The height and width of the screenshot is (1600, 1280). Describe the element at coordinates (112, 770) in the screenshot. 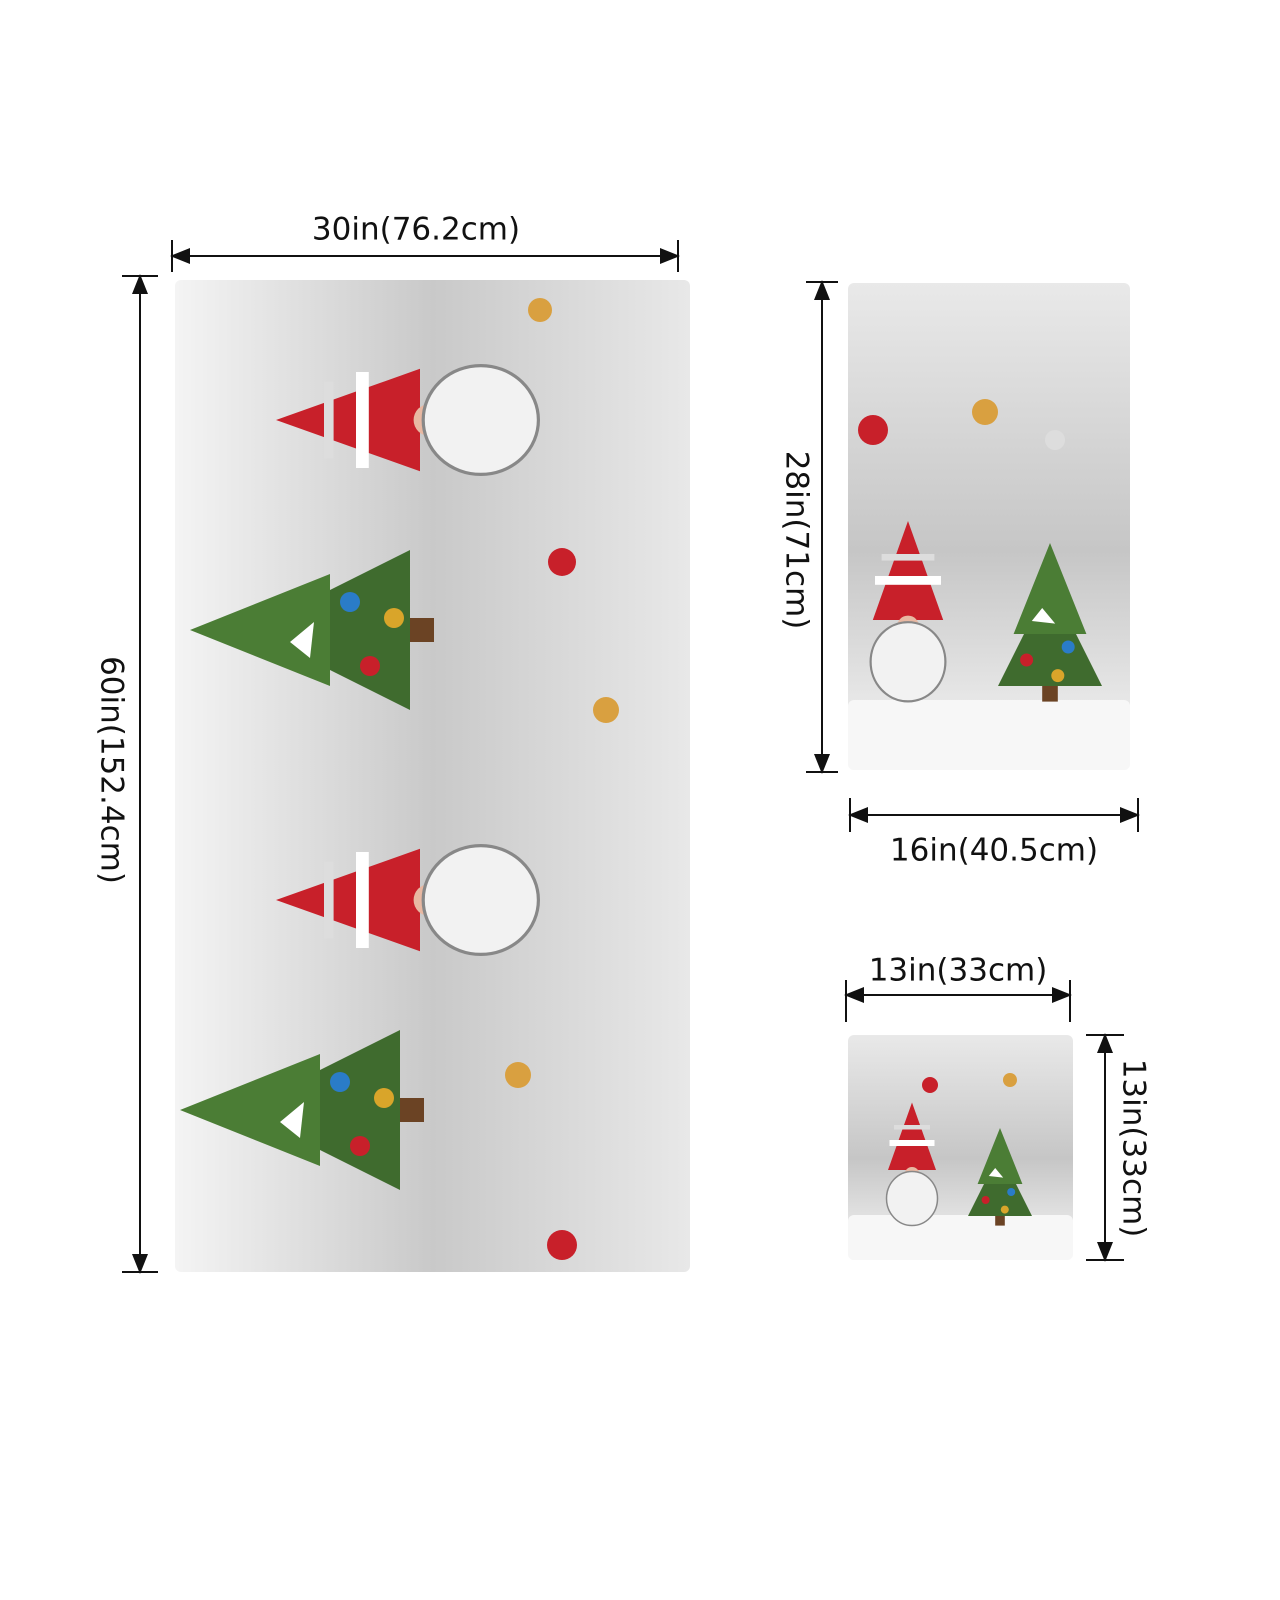

I see `height-label: 60in(152.4cm)` at that location.